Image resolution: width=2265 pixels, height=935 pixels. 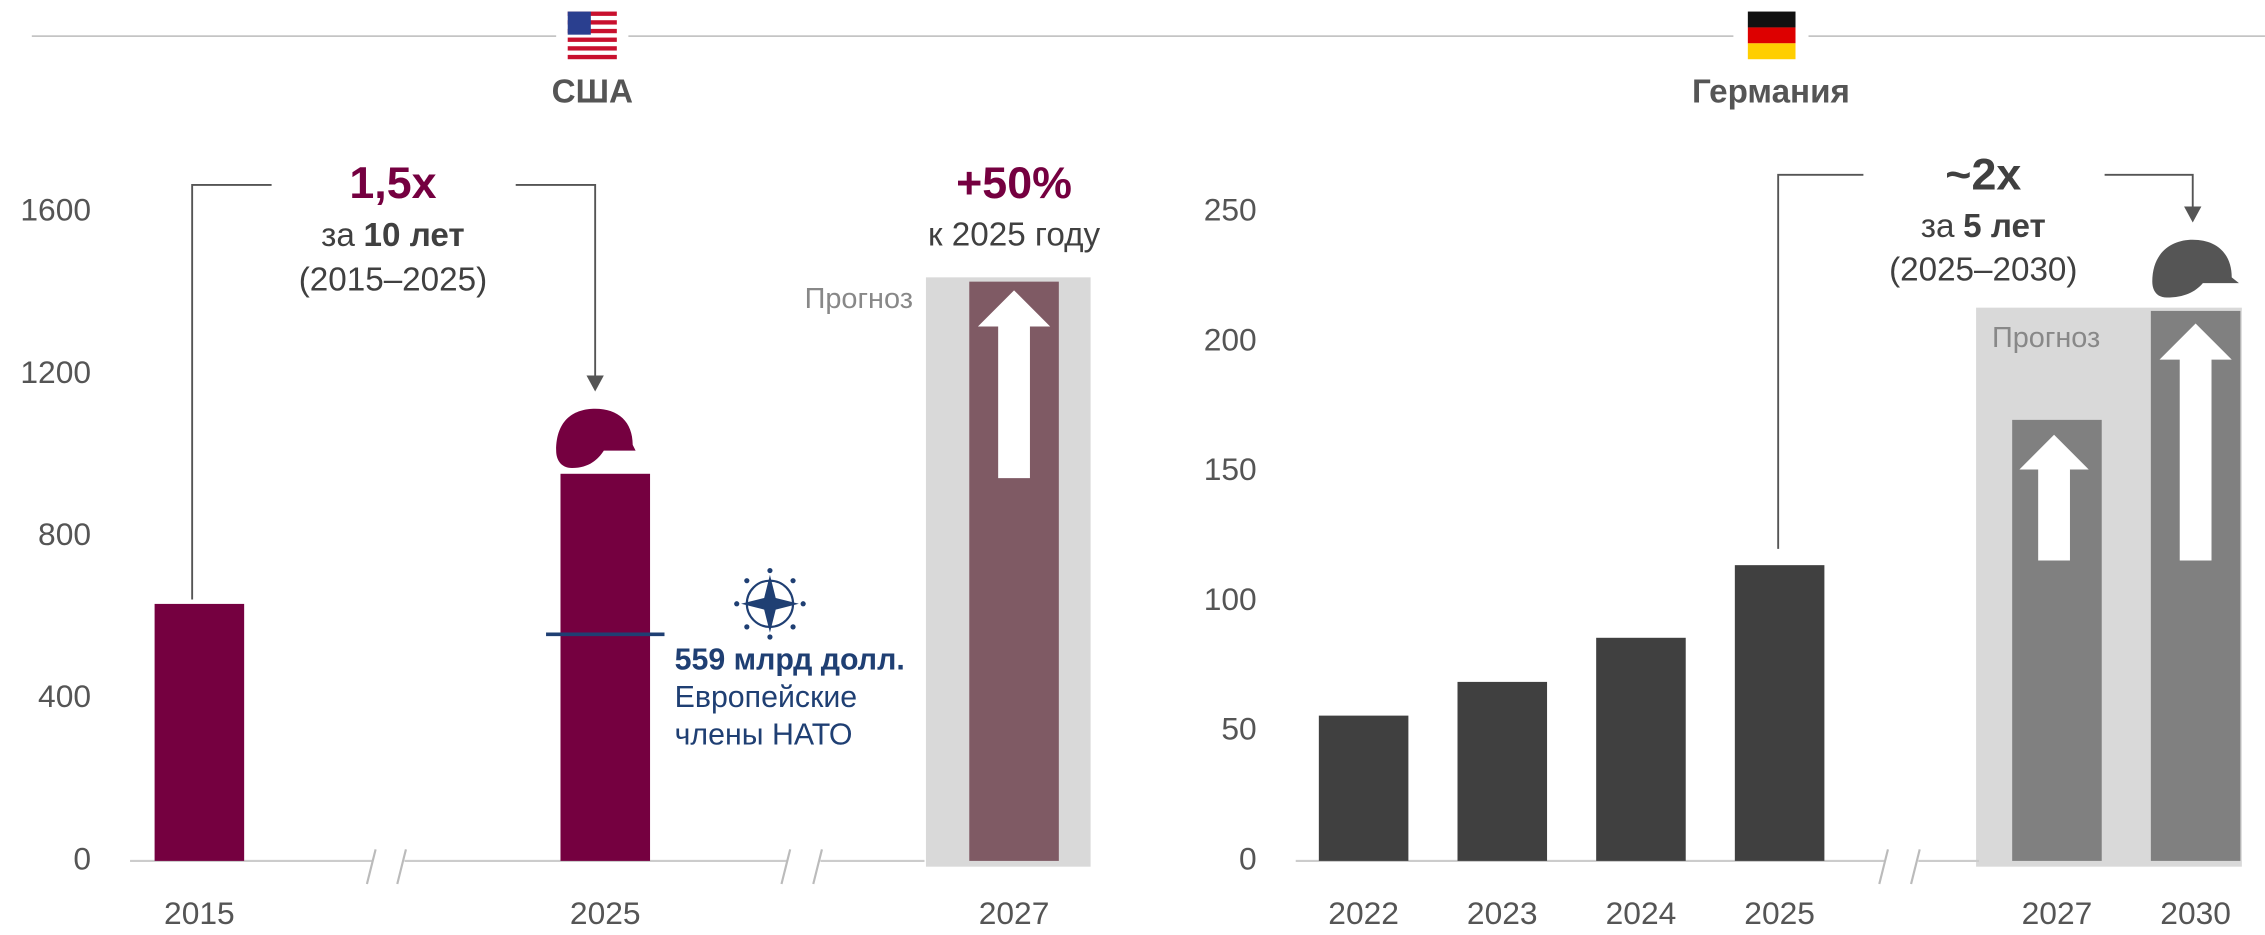 What do you see at coordinates (1641, 913) in the screenshot?
I see `x-tick-label: 2024` at bounding box center [1641, 913].